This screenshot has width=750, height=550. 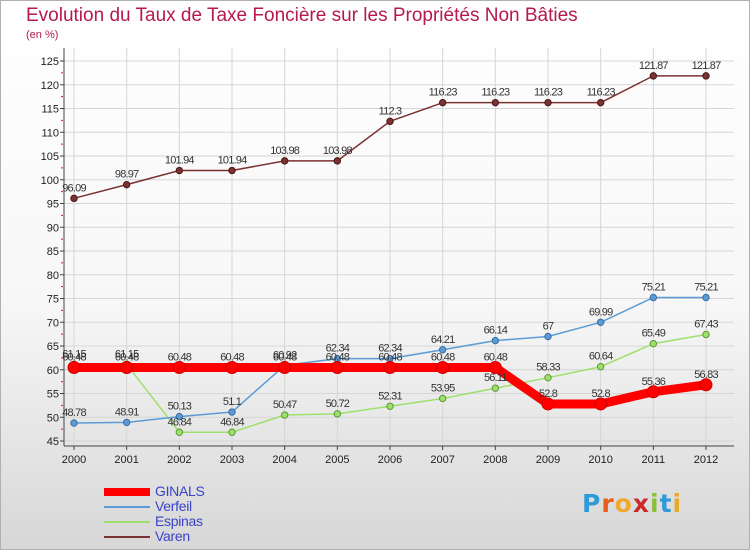 I want to click on x-tick-label: 2006, so click(x=390, y=460).